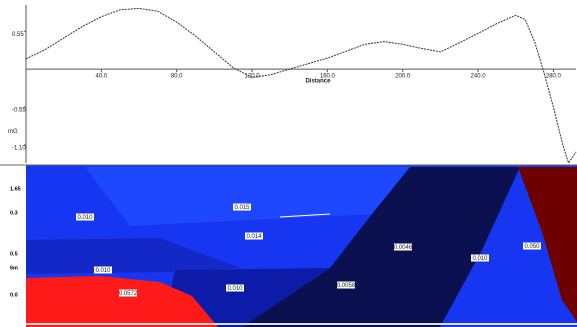 The width and height of the screenshot is (577, 327). I want to click on y-tick-label: -1.10, so click(19, 149).